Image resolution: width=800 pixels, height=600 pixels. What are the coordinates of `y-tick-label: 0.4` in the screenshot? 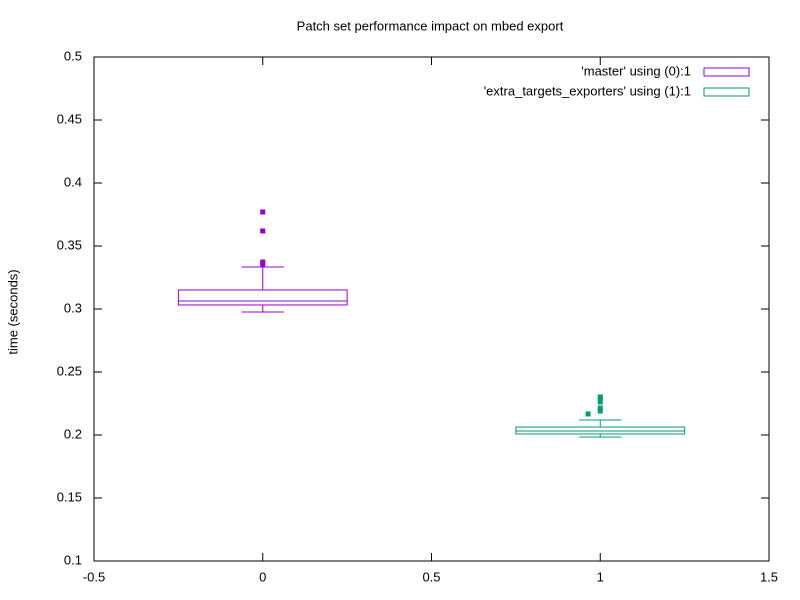 It's located at (73, 181).